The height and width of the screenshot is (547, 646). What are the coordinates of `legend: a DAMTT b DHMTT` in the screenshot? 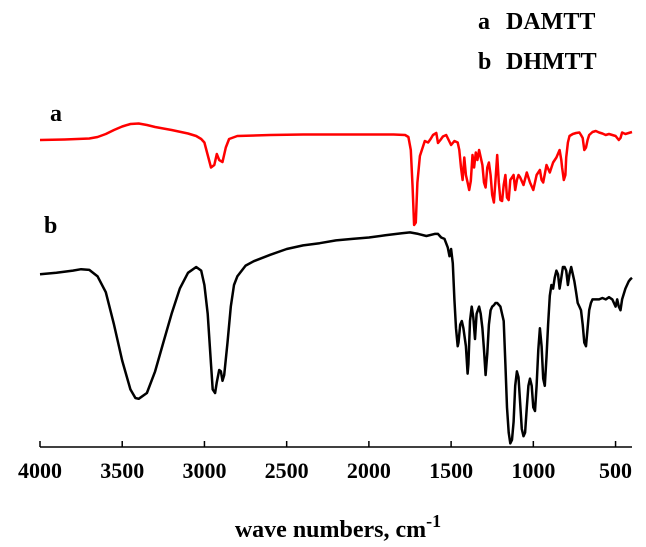 It's located at (537, 42).